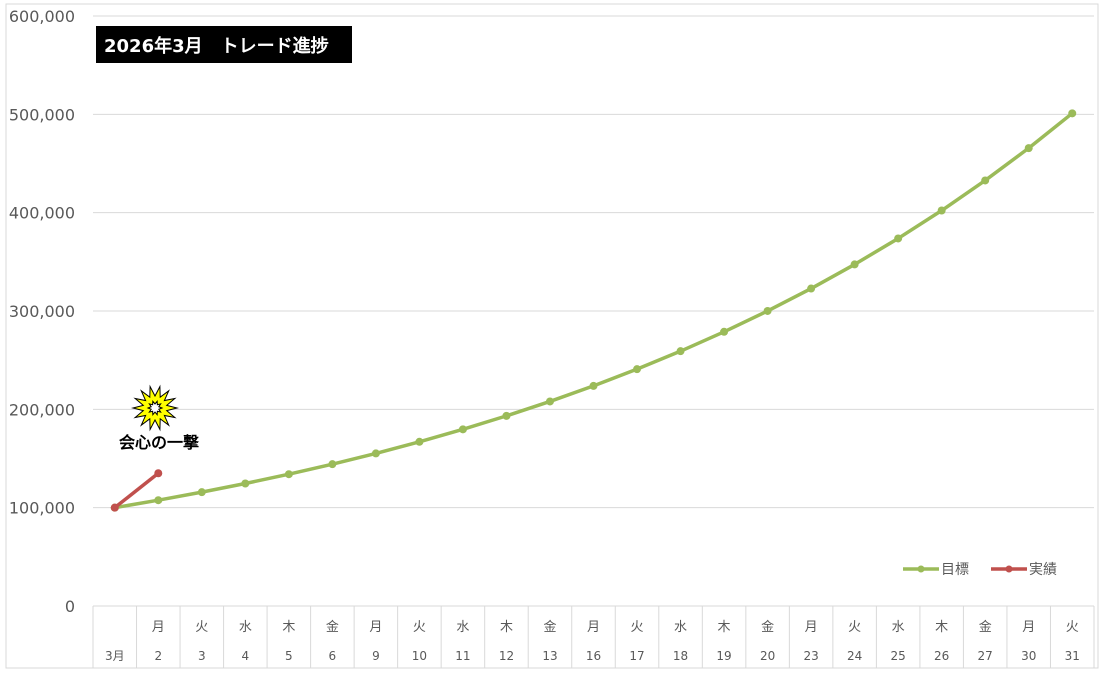  What do you see at coordinates (158, 656) in the screenshot?
I see `x-tick-label: 2` at bounding box center [158, 656].